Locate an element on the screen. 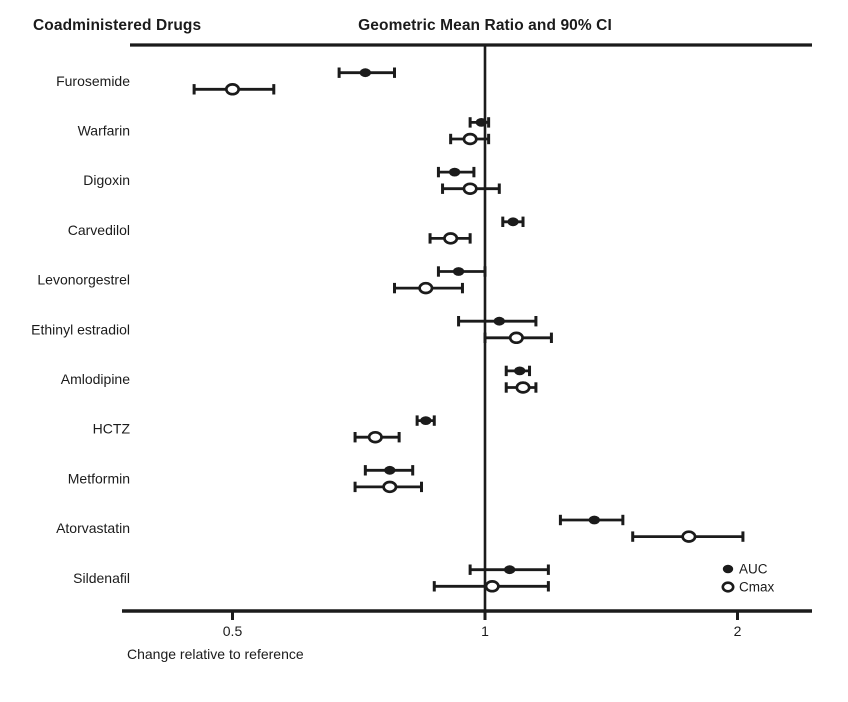 Image resolution: width=848 pixels, height=702 pixels. drug-label: HCTZ is located at coordinates (112, 429).